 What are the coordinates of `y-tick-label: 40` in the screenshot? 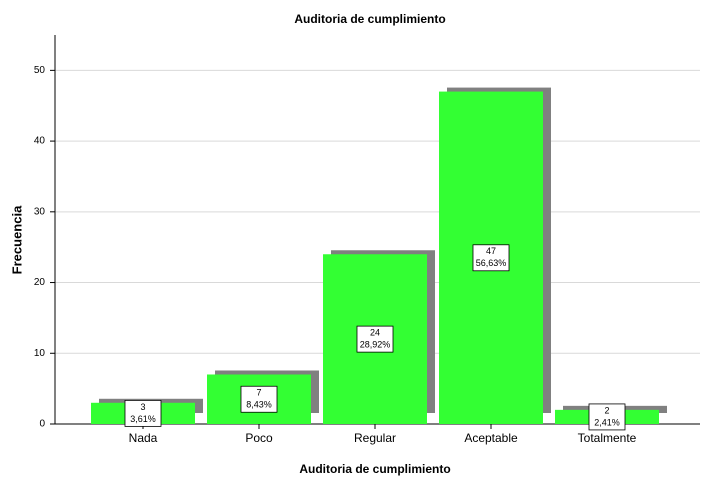 It's located at (40, 141).